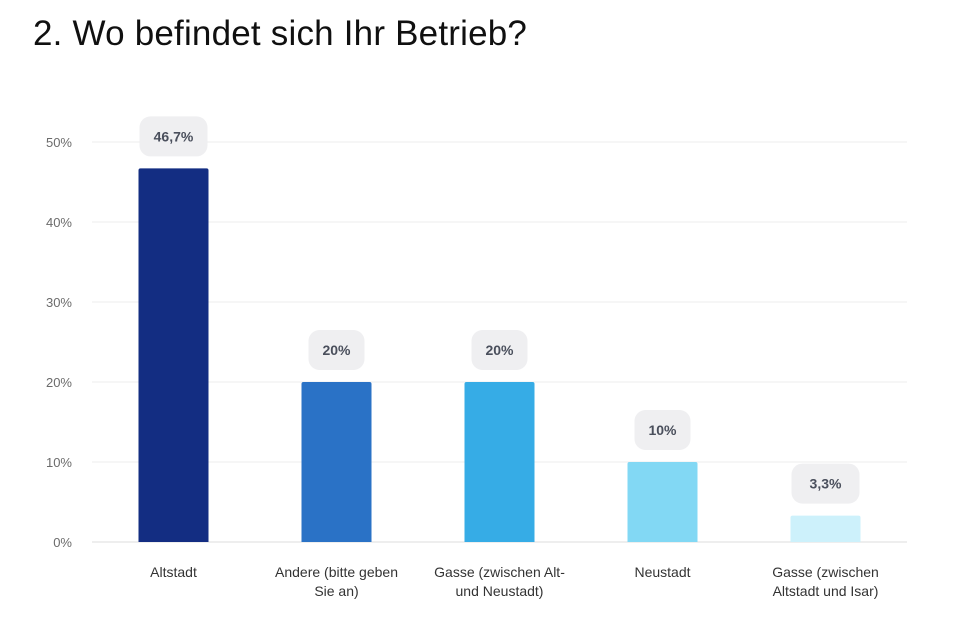  Describe the element at coordinates (62, 542) in the screenshot. I see `y-tick-label: 0%` at that location.